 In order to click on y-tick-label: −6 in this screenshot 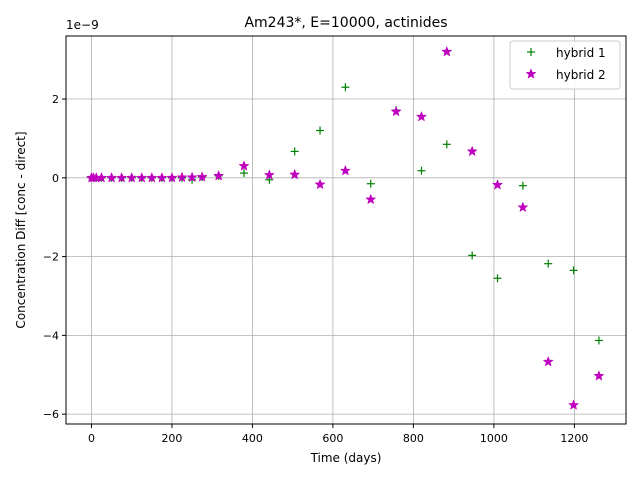, I will do `click(51, 414)`.